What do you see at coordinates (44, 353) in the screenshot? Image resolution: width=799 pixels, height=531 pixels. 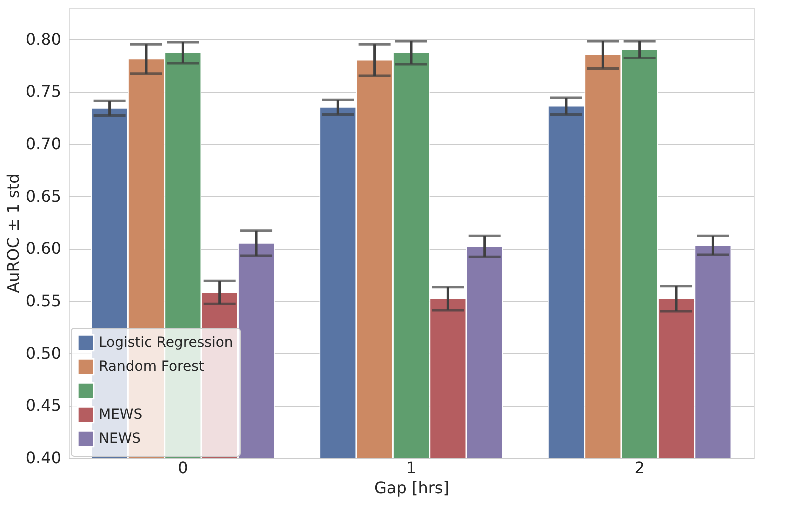 I see `y-tick-label: 0.50` at bounding box center [44, 353].